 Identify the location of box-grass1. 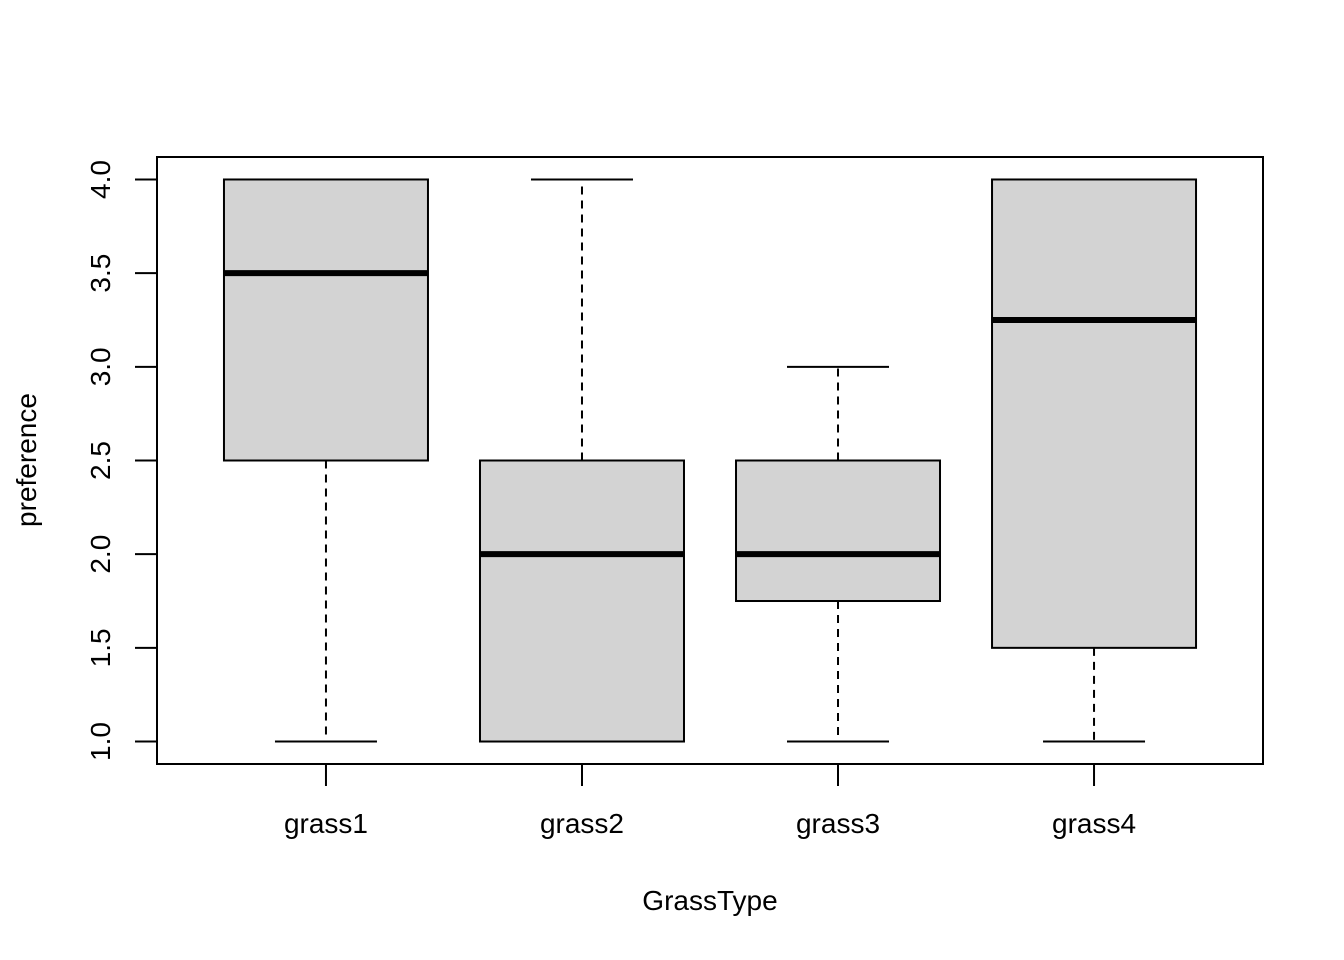
(325, 460).